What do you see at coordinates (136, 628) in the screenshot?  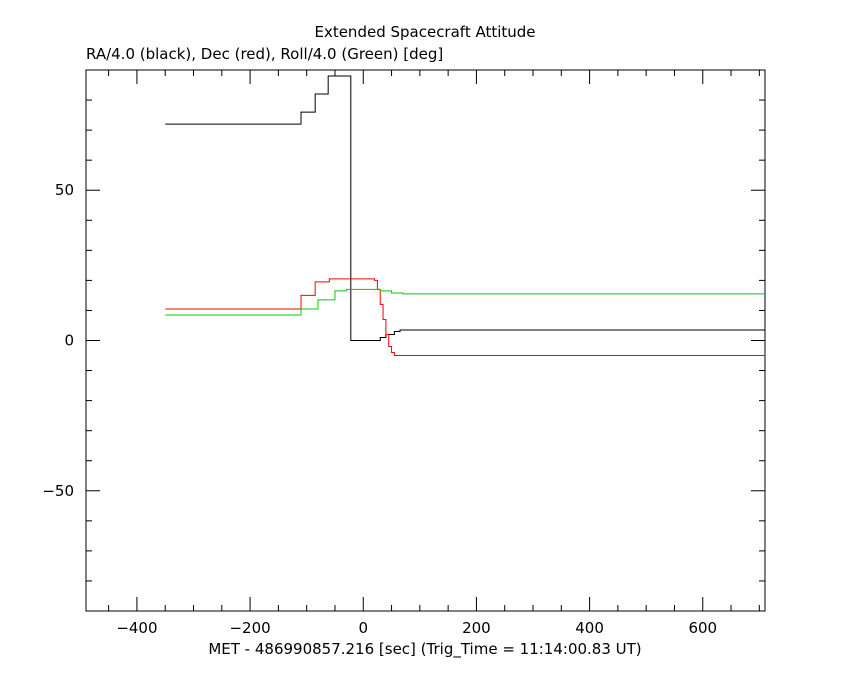 I see `x-tick-label: −400` at bounding box center [136, 628].